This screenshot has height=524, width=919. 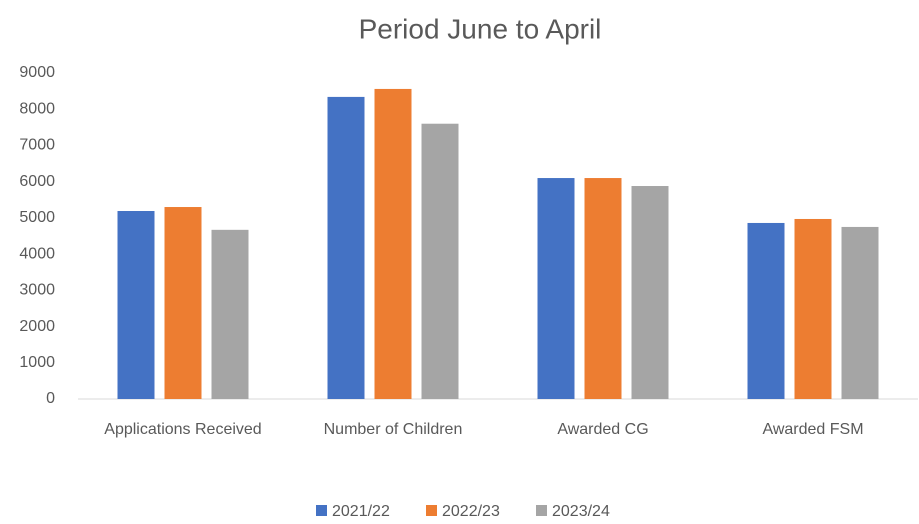 What do you see at coordinates (37, 181) in the screenshot?
I see `y-tick-label: 6000` at bounding box center [37, 181].